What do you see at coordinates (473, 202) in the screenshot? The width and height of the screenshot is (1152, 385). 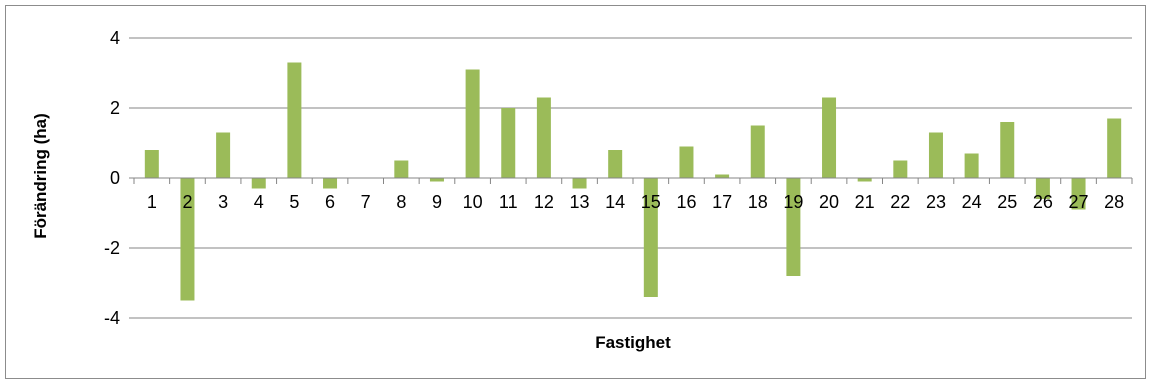 I see `x-tick-label: 10` at bounding box center [473, 202].